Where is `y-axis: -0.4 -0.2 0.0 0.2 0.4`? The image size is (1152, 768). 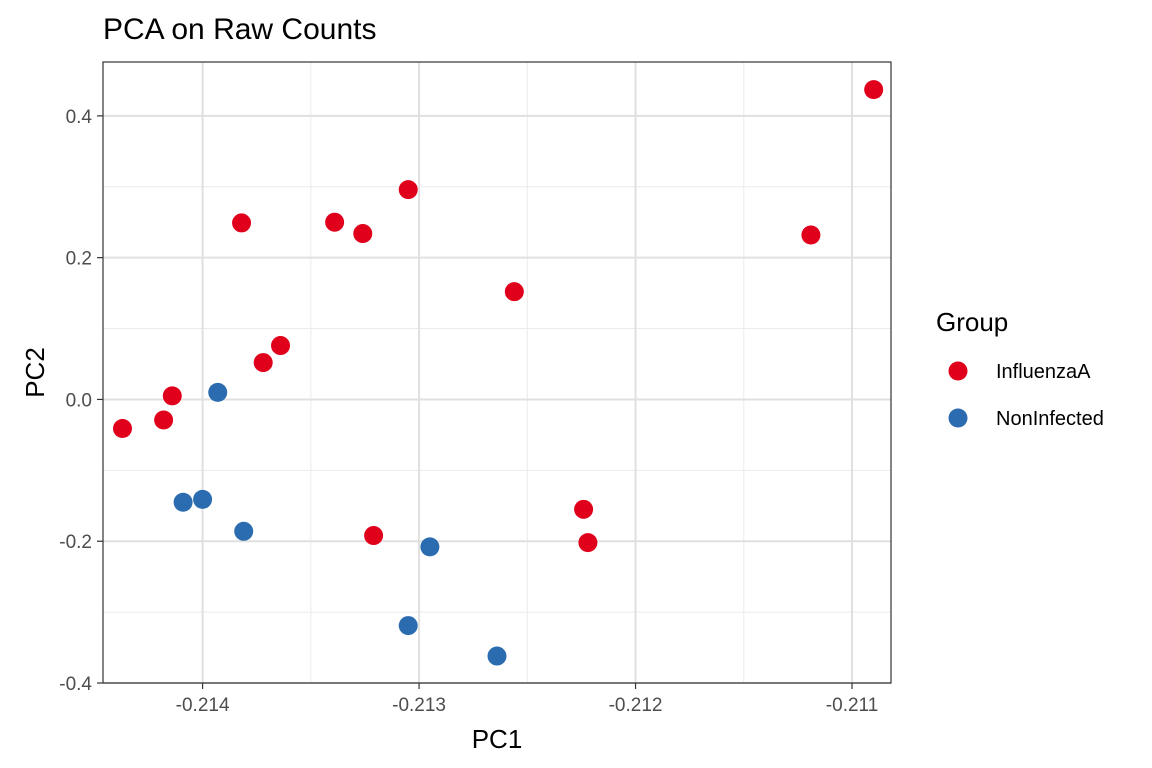 y-axis: -0.4 -0.2 0.0 0.2 0.4 is located at coordinates (81, 401).